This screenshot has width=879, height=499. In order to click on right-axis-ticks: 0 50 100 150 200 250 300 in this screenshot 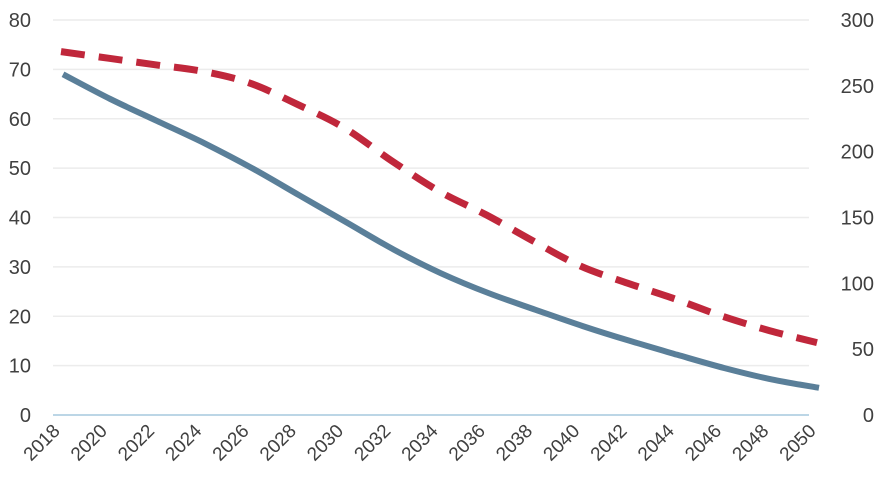, I will do `click(857, 218)`.